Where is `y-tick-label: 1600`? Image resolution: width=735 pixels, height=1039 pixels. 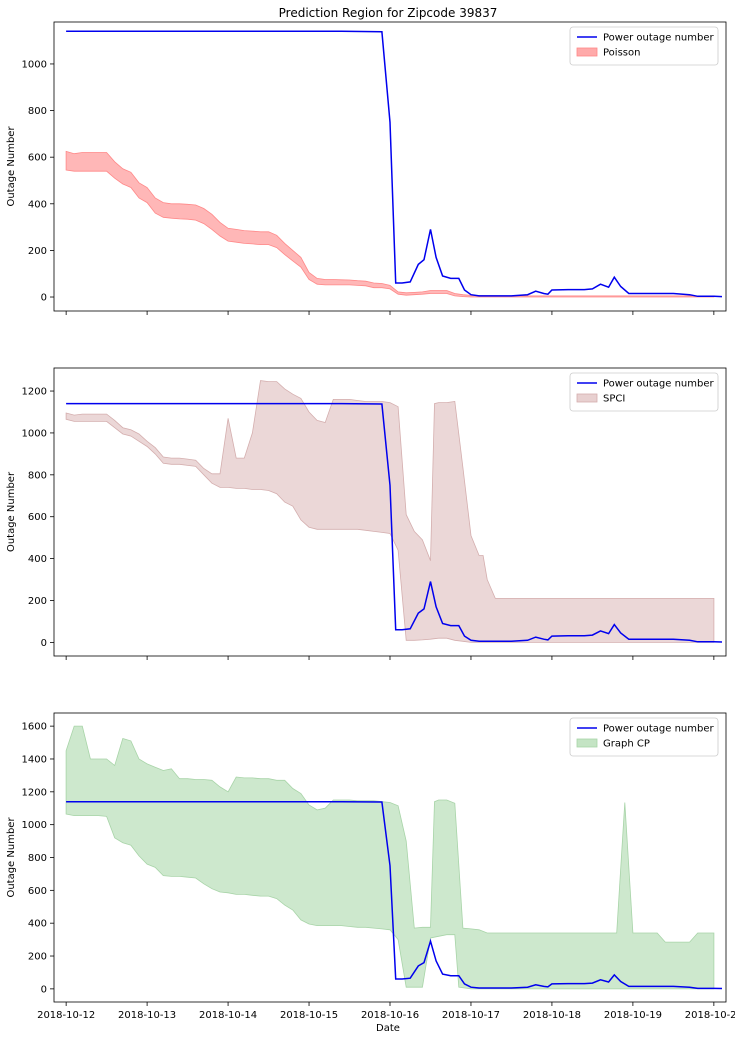
y-tick-label: 1600 is located at coordinates (34, 727).